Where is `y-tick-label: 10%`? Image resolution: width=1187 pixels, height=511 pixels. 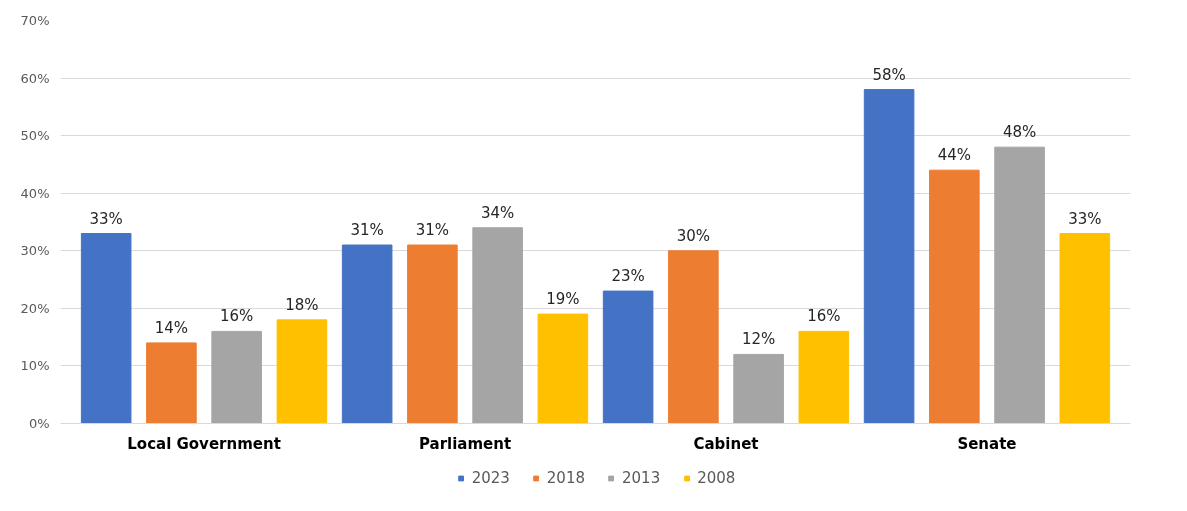
y-tick-label: 10% is located at coordinates (35, 366).